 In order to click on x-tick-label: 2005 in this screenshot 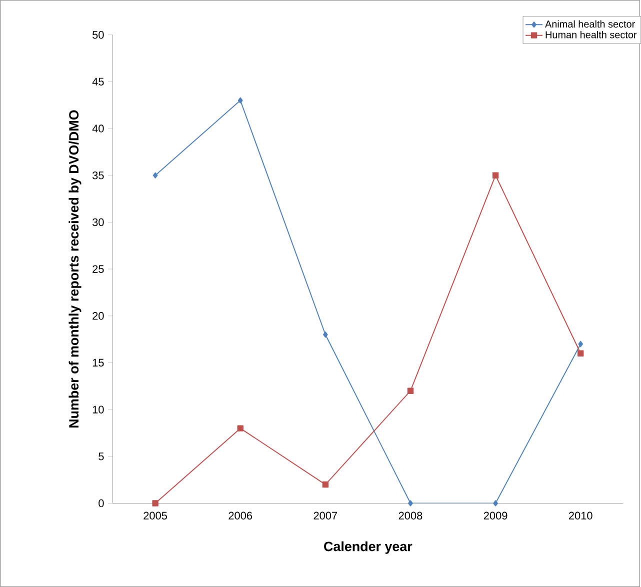, I will do `click(155, 516)`.